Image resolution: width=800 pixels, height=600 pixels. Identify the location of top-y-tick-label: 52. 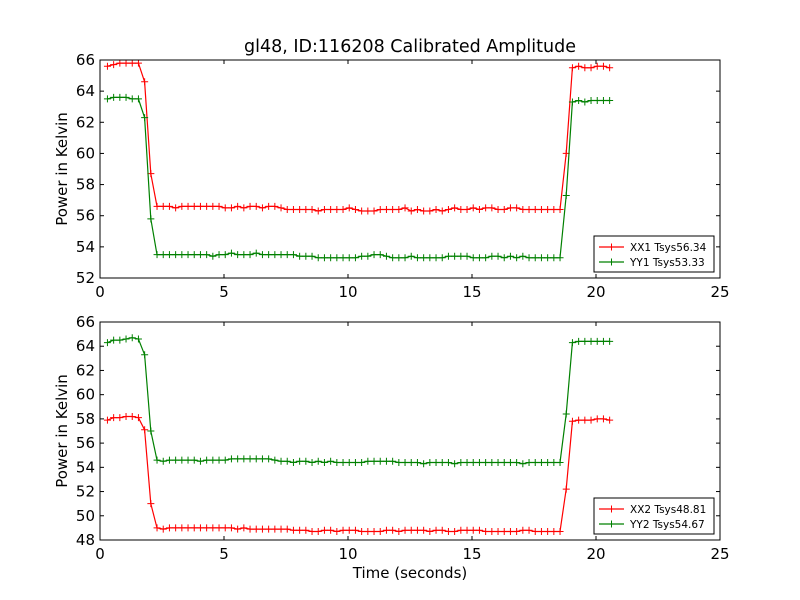
(85, 278).